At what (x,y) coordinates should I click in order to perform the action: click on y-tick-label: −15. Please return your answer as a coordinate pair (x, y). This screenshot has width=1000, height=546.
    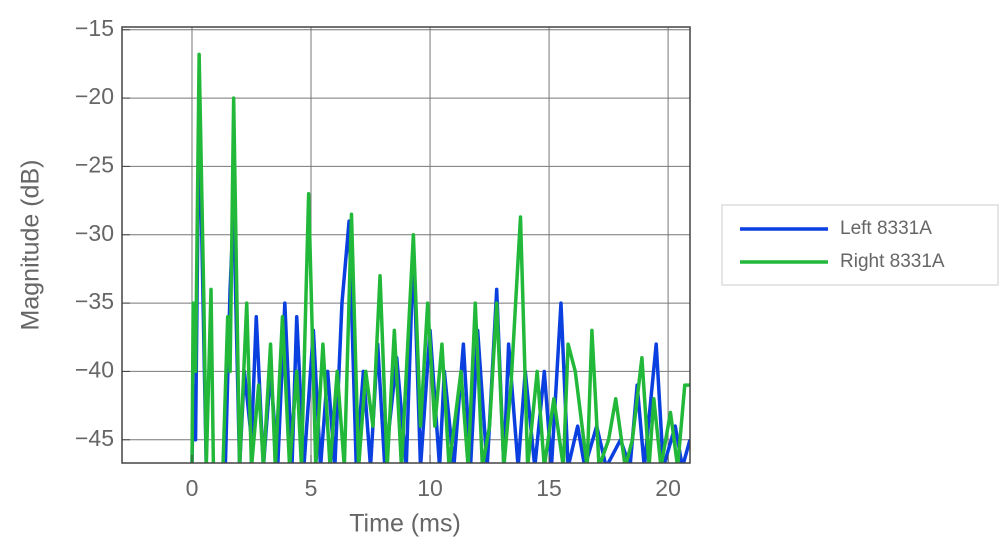
    Looking at the image, I should click on (94, 28).